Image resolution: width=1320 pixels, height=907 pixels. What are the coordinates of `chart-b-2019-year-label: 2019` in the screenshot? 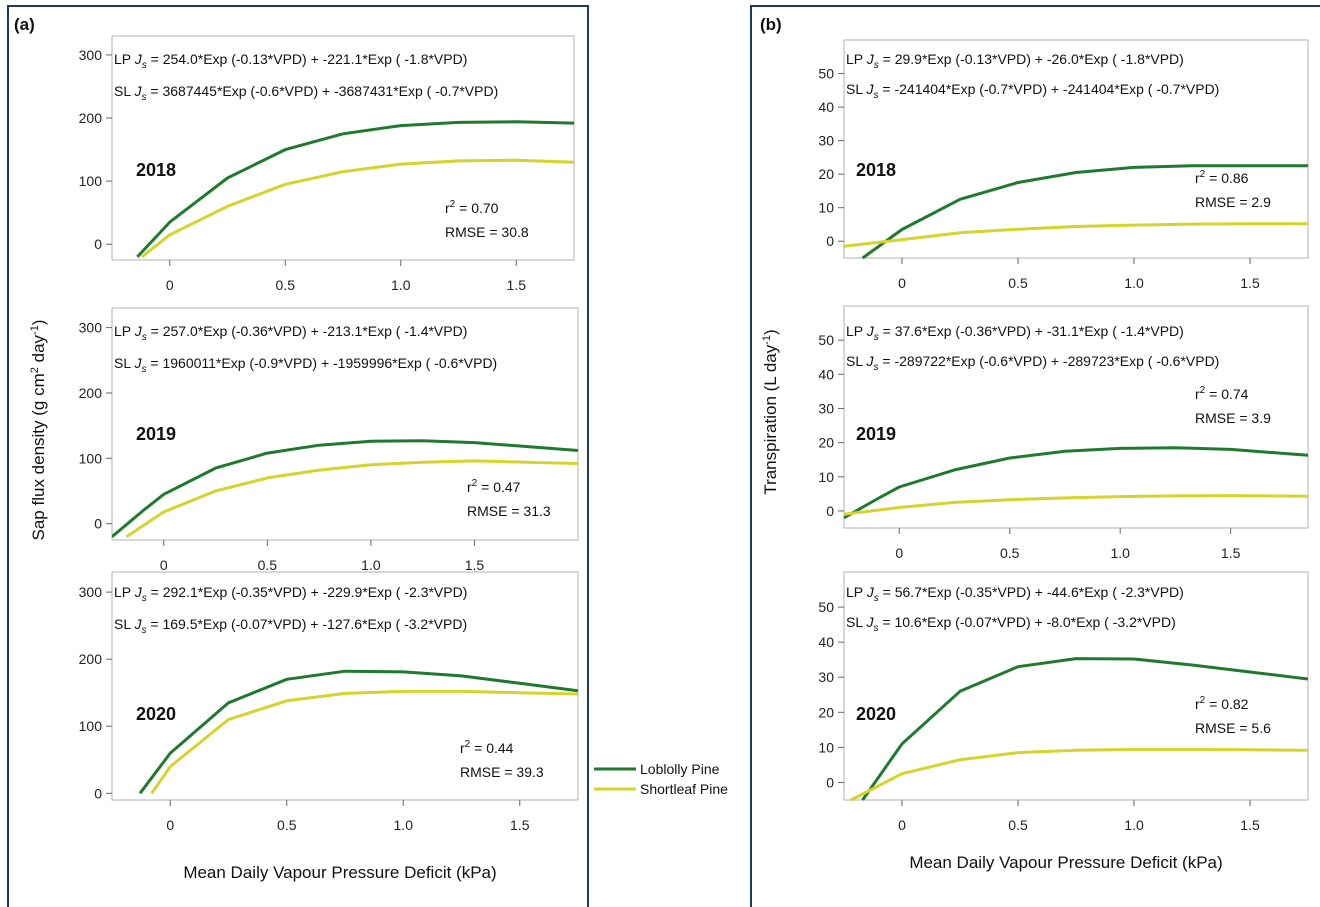 It's located at (876, 434).